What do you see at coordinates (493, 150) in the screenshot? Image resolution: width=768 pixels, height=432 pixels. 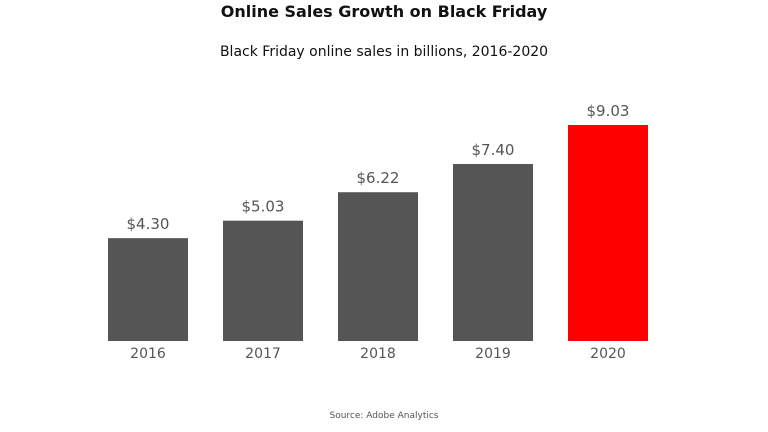 I see `data-label-2019: $7.40` at bounding box center [493, 150].